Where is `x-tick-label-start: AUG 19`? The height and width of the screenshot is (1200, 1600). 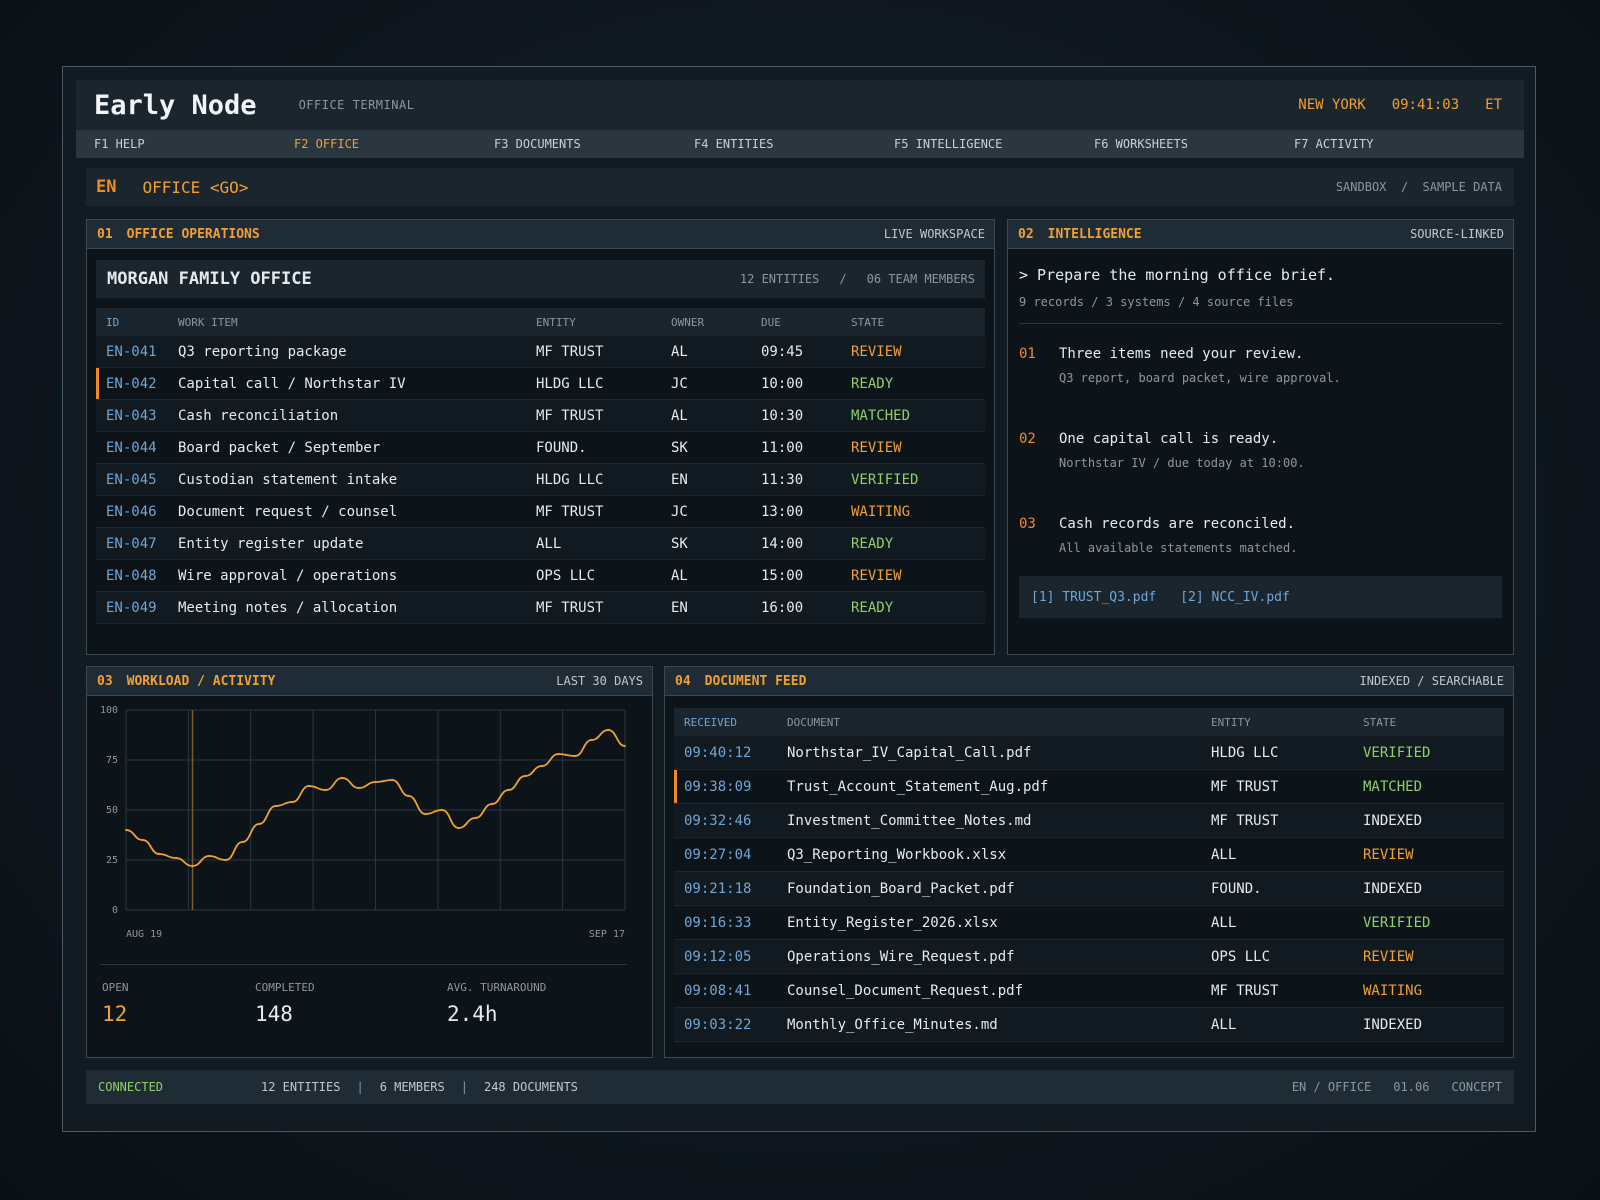 x-tick-label-start: AUG 19 is located at coordinates (144, 934).